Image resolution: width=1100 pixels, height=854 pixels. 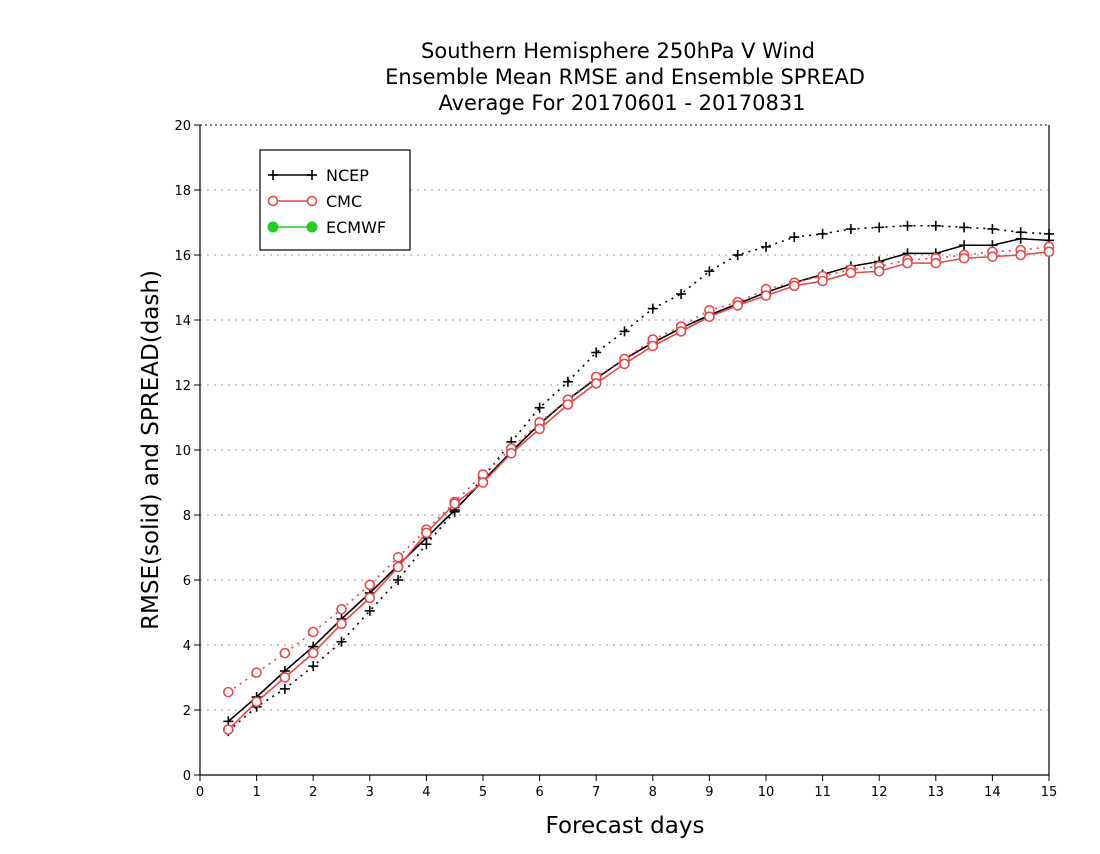 What do you see at coordinates (151, 450) in the screenshot?
I see `y-axis-label: RMSE(solid) and SPREAD(dash)` at bounding box center [151, 450].